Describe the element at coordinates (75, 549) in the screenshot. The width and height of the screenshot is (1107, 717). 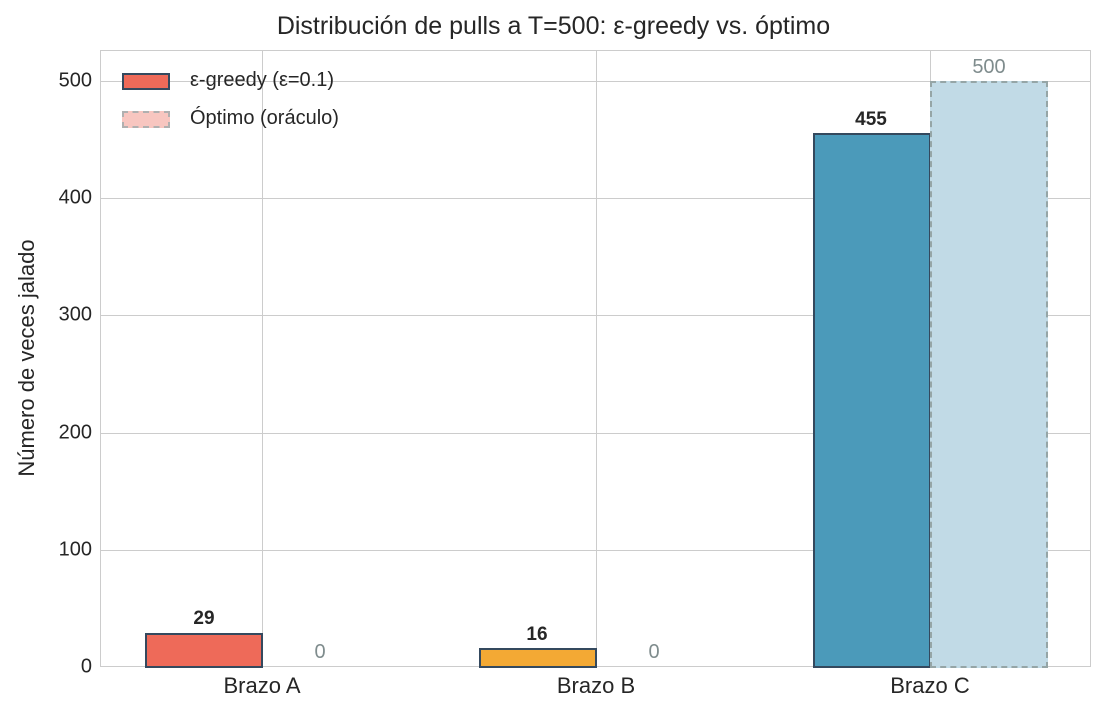
I see `y-tick: 100` at that location.